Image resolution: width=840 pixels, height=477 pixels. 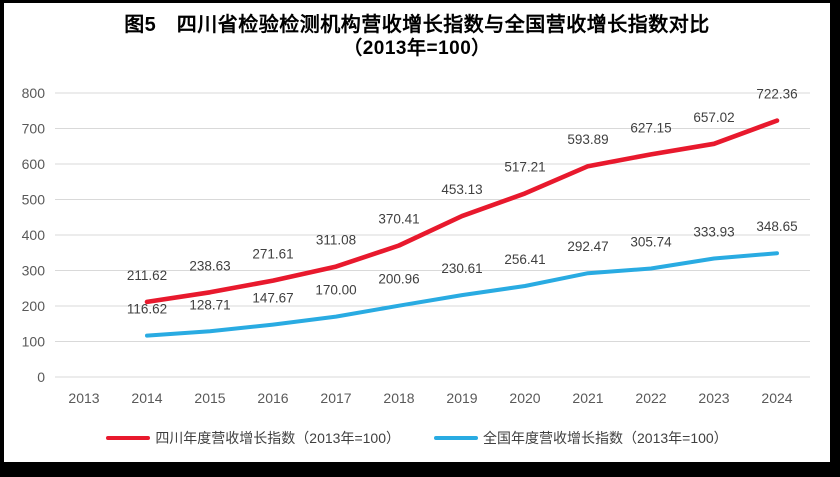 I want to click on data-label: 116.62, so click(x=147, y=309).